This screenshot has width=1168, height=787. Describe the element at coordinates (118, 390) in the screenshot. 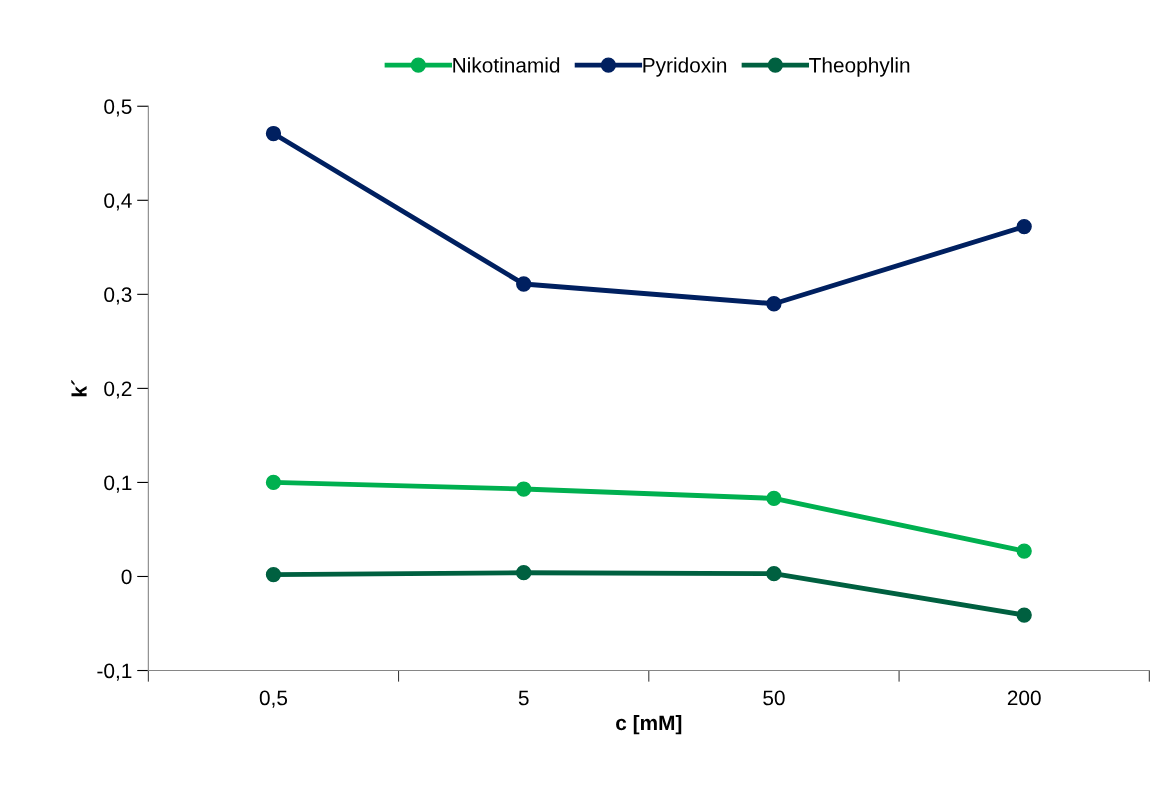

I see `y-tick-label: 0,2` at that location.